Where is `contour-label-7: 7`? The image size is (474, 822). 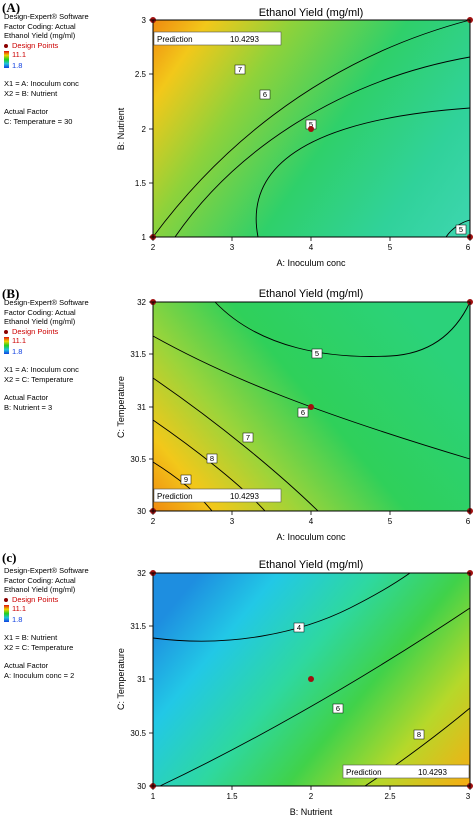 contour-label-7: 7 is located at coordinates (248, 437).